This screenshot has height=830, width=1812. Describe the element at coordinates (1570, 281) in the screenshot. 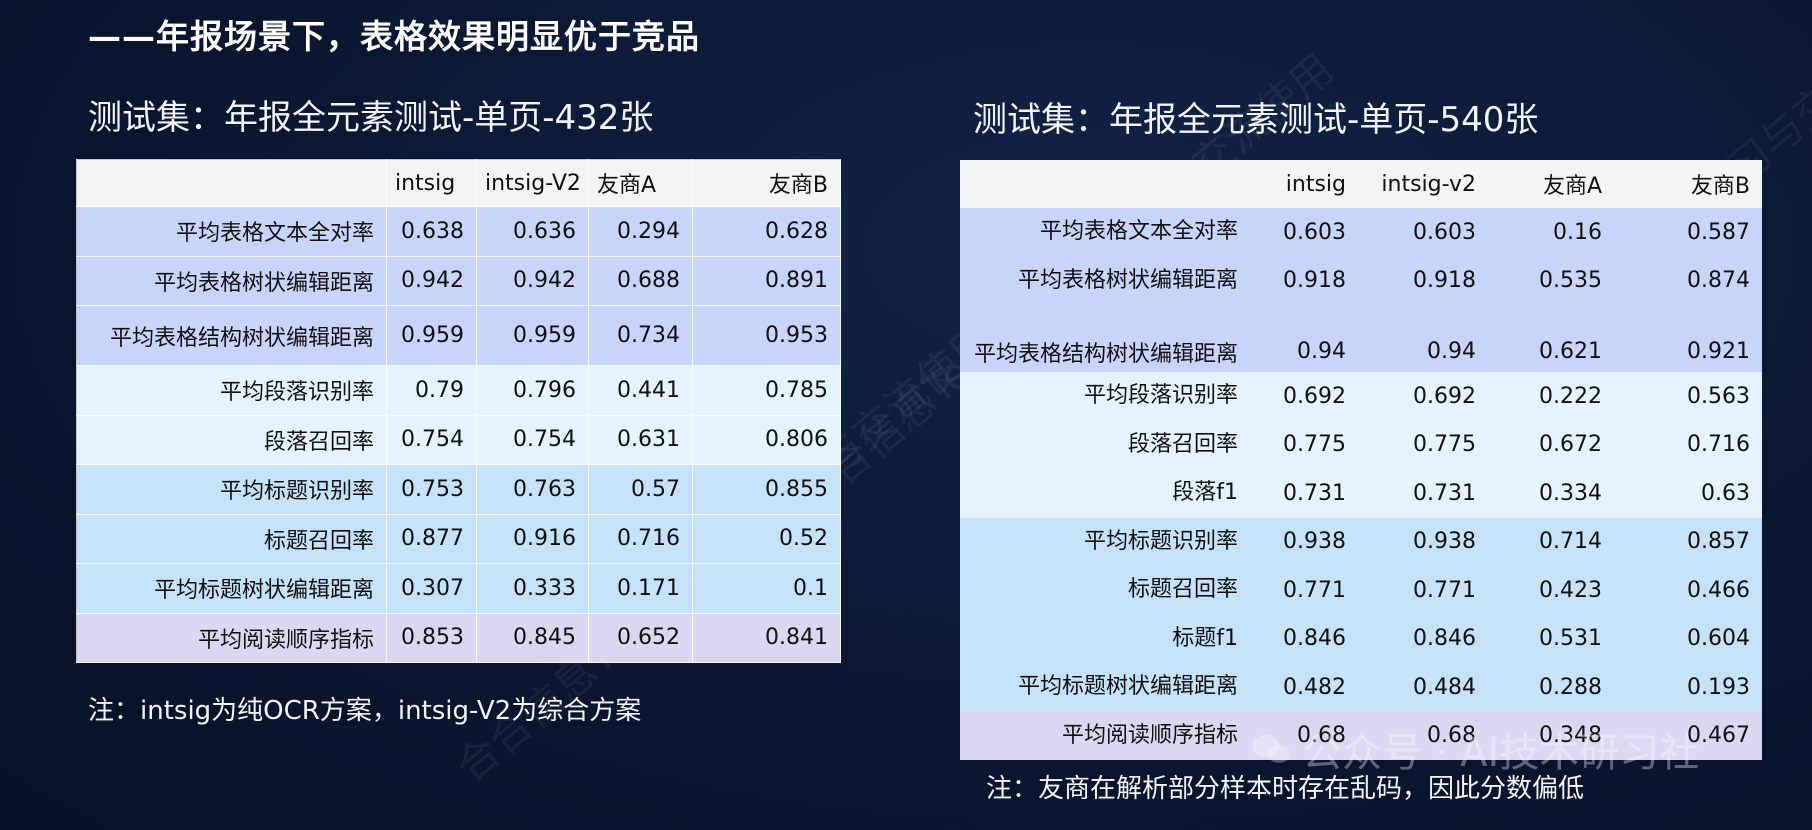

I see `metric-value: 0.535` at that location.